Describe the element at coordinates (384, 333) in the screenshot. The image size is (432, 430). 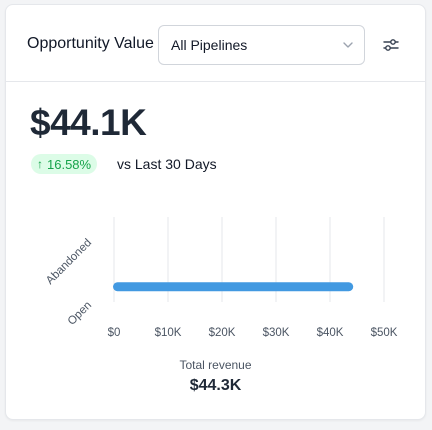
I see `x-tick-label: $50K` at that location.